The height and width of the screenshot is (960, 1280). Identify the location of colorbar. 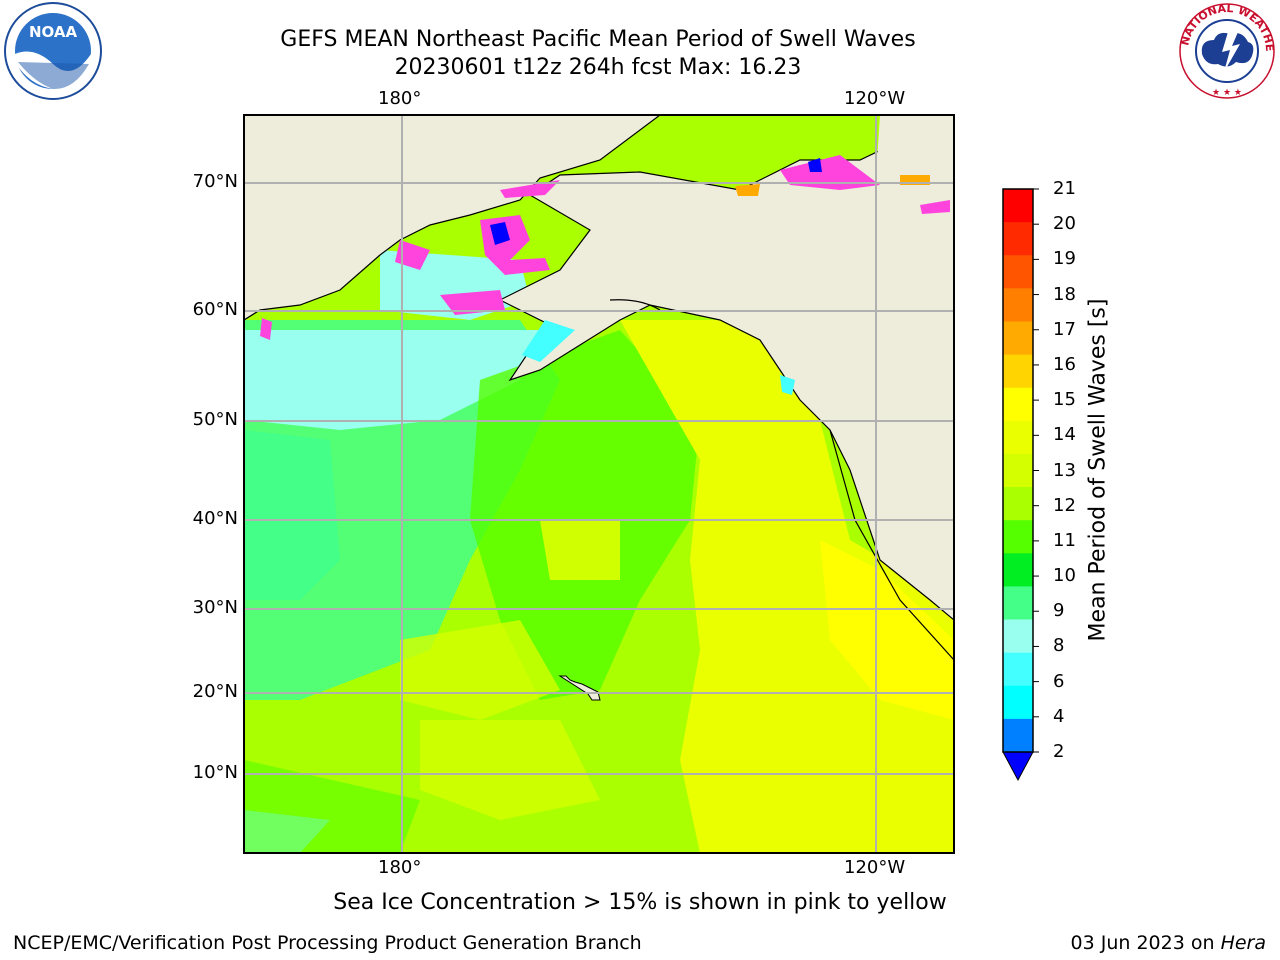
(1020, 485).